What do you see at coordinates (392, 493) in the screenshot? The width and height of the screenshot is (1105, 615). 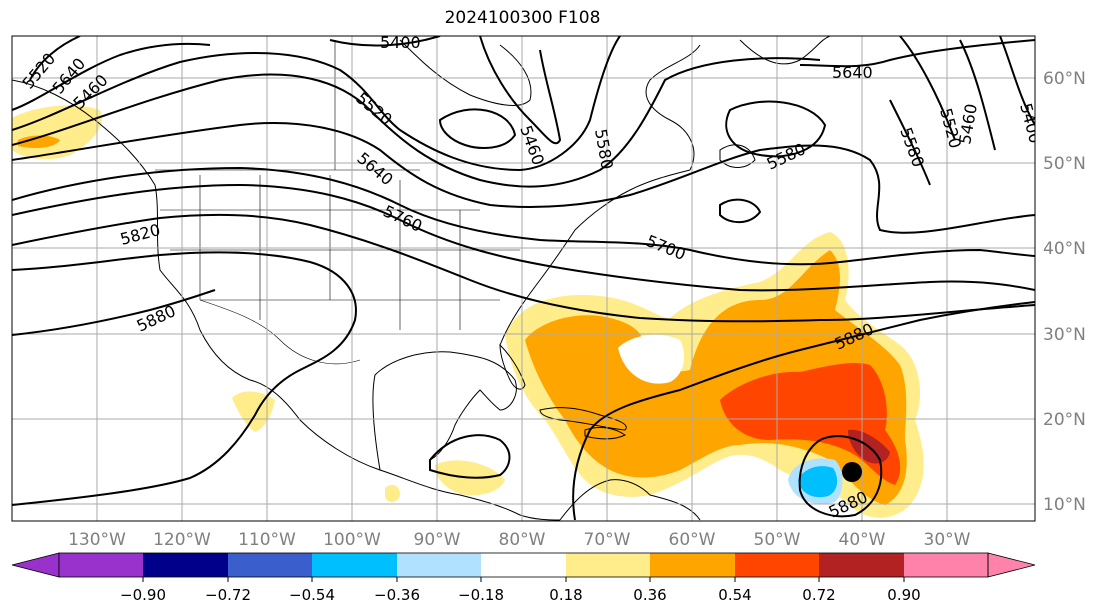 I see `shading-small-patch` at bounding box center [392, 493].